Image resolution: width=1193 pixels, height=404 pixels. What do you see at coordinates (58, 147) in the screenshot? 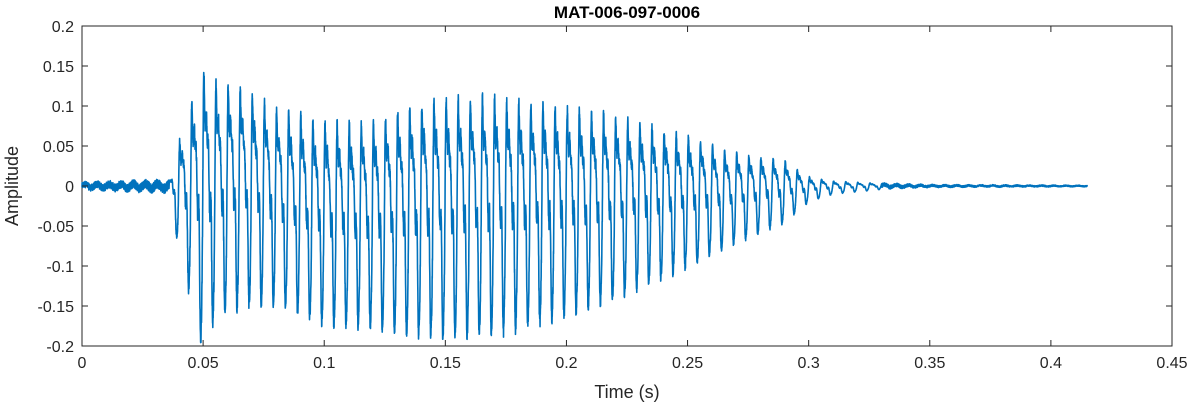
I see `y-tick-label: 0.05` at bounding box center [58, 147].